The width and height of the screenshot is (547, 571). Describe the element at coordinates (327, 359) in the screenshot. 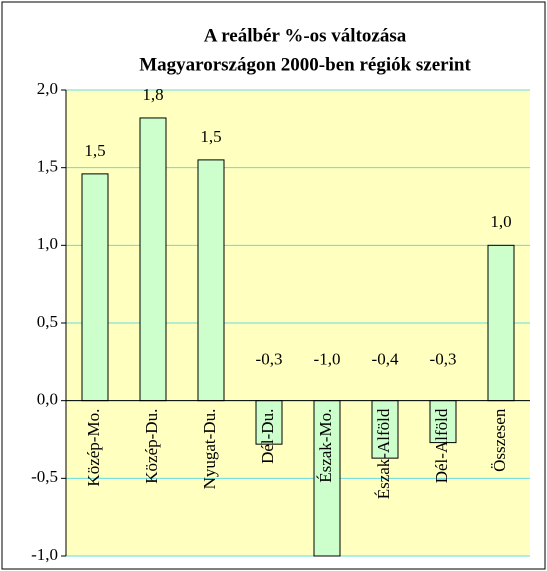

I see `data-label: -1,0` at that location.